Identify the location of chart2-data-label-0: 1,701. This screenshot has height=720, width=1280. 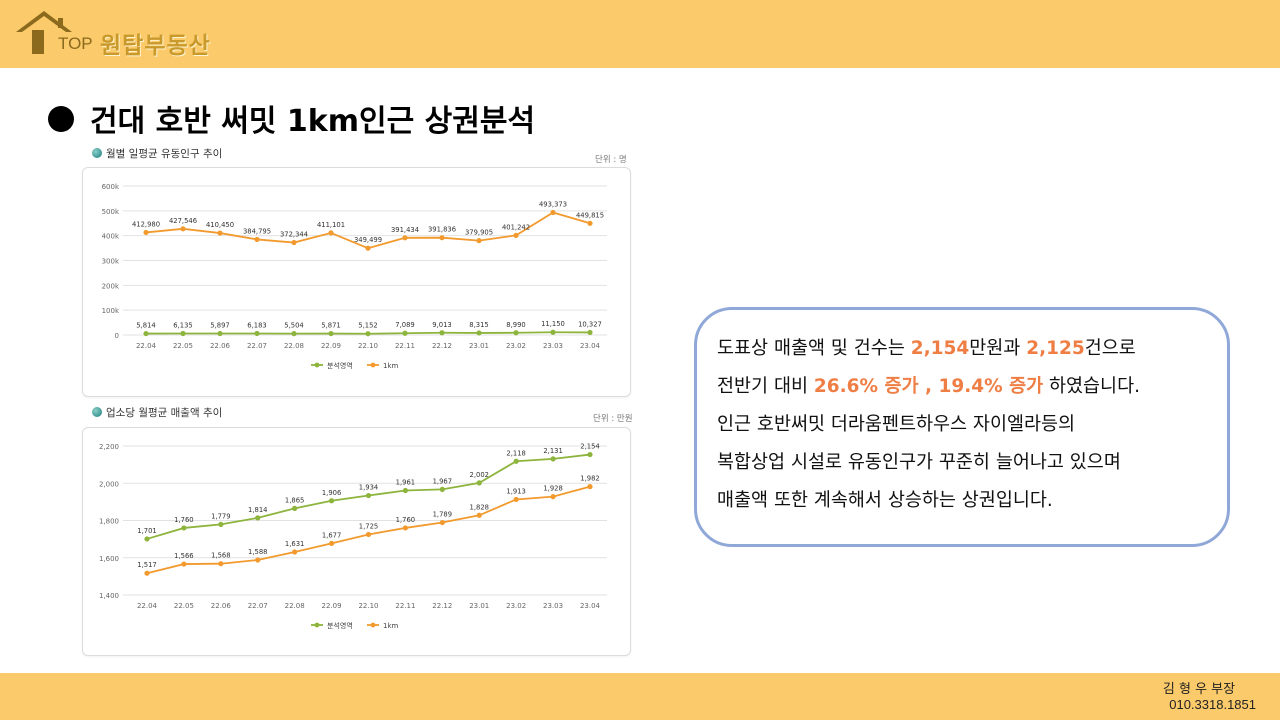
(146, 531).